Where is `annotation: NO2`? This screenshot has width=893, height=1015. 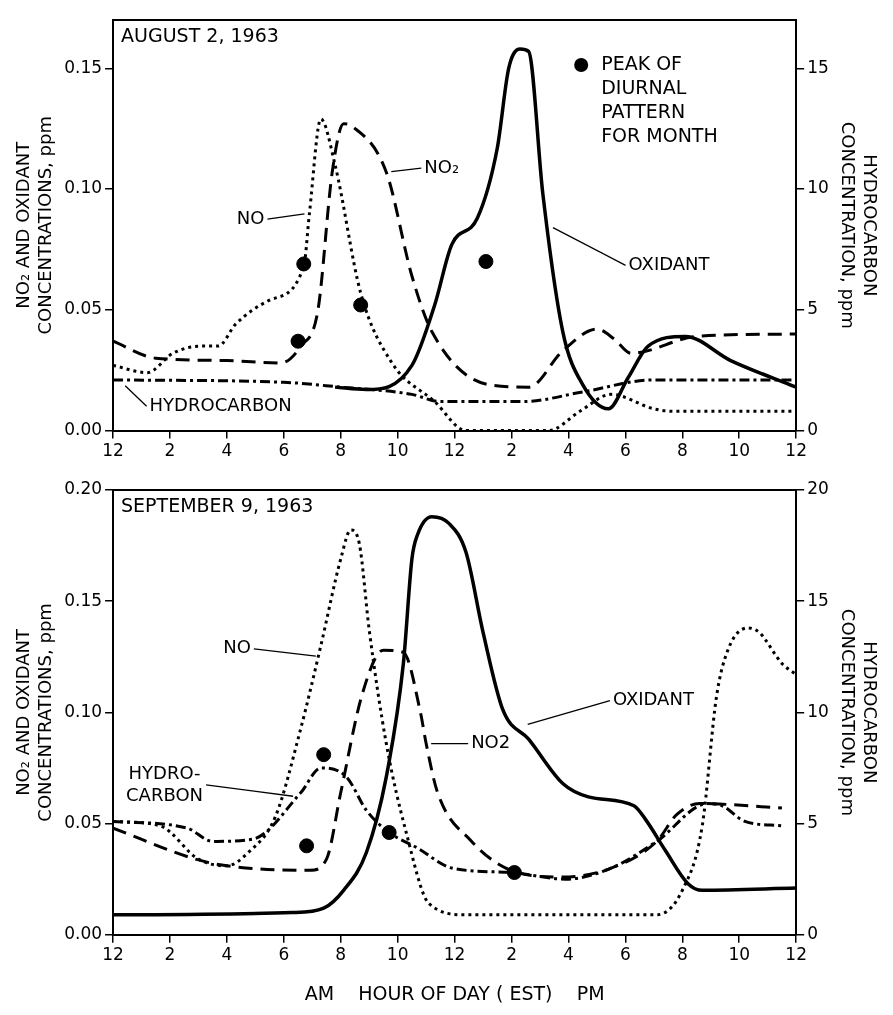
annotation: NO2 is located at coordinates (491, 742).